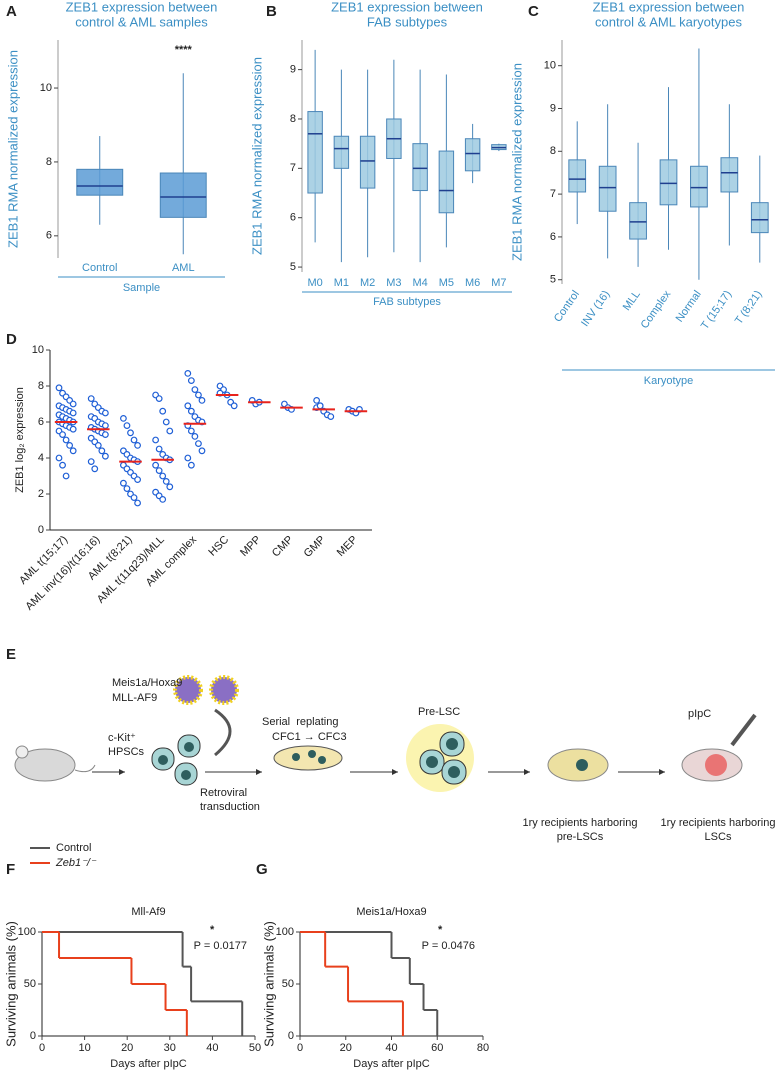 The image size is (783, 1075). Describe the element at coordinates (224, 690) in the screenshot. I see `virus` at that location.